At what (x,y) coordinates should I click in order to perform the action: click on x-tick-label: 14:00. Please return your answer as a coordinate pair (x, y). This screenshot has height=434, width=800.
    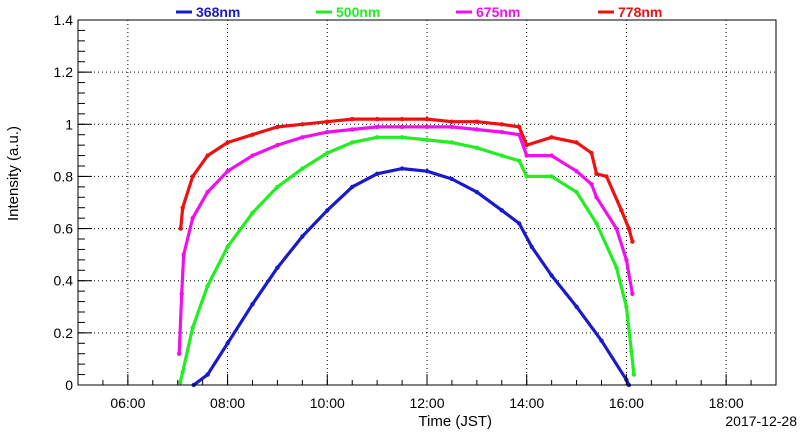
    Looking at the image, I should click on (526, 403).